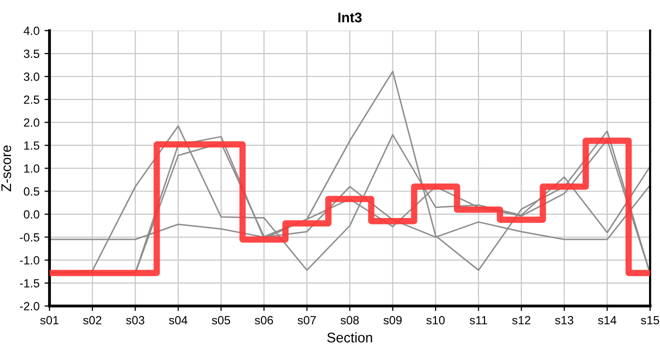 This screenshot has width=660, height=360. I want to click on y-tick-label: 4.0, so click(32, 30).